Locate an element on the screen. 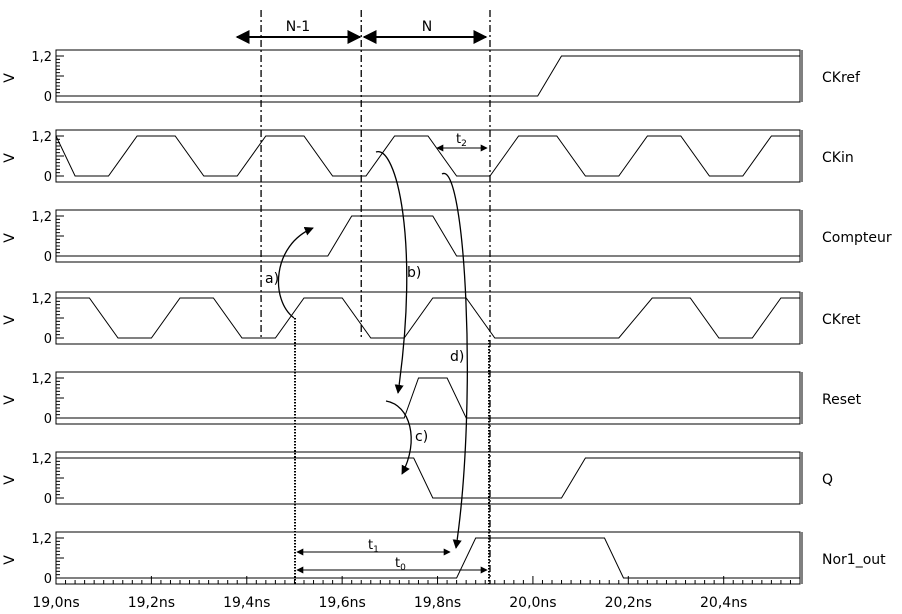 Image resolution: width=902 pixels, height=614 pixels. arrow-b is located at coordinates (391, 272).